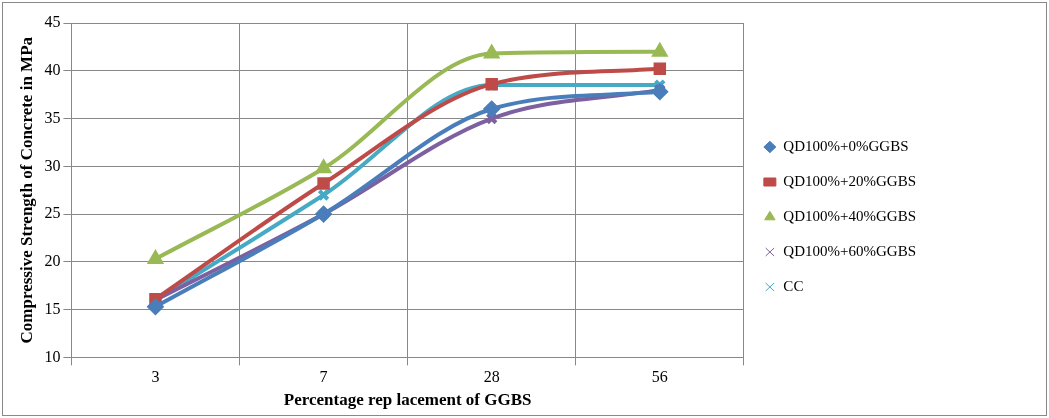  What do you see at coordinates (52, 22) in the screenshot?
I see `y-tick-label: 45` at bounding box center [52, 22].